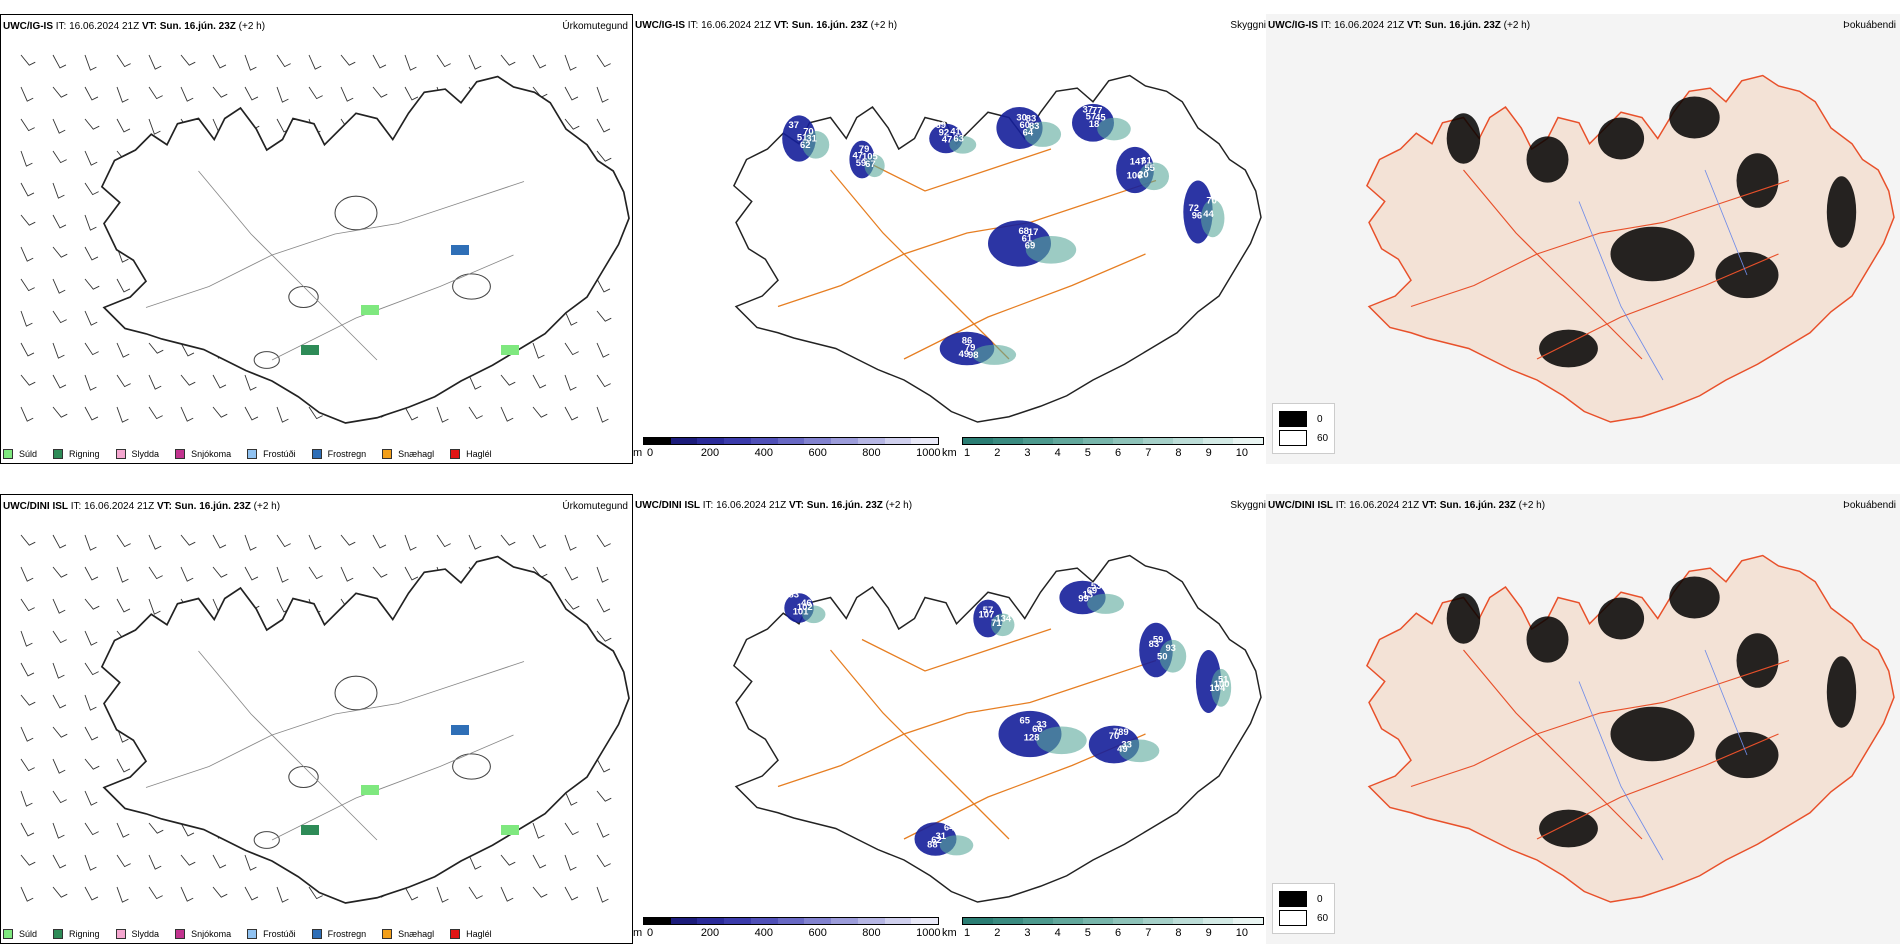 This screenshot has height=950, width=1900. I want to click on cloud-areas, so click(1008, 718).